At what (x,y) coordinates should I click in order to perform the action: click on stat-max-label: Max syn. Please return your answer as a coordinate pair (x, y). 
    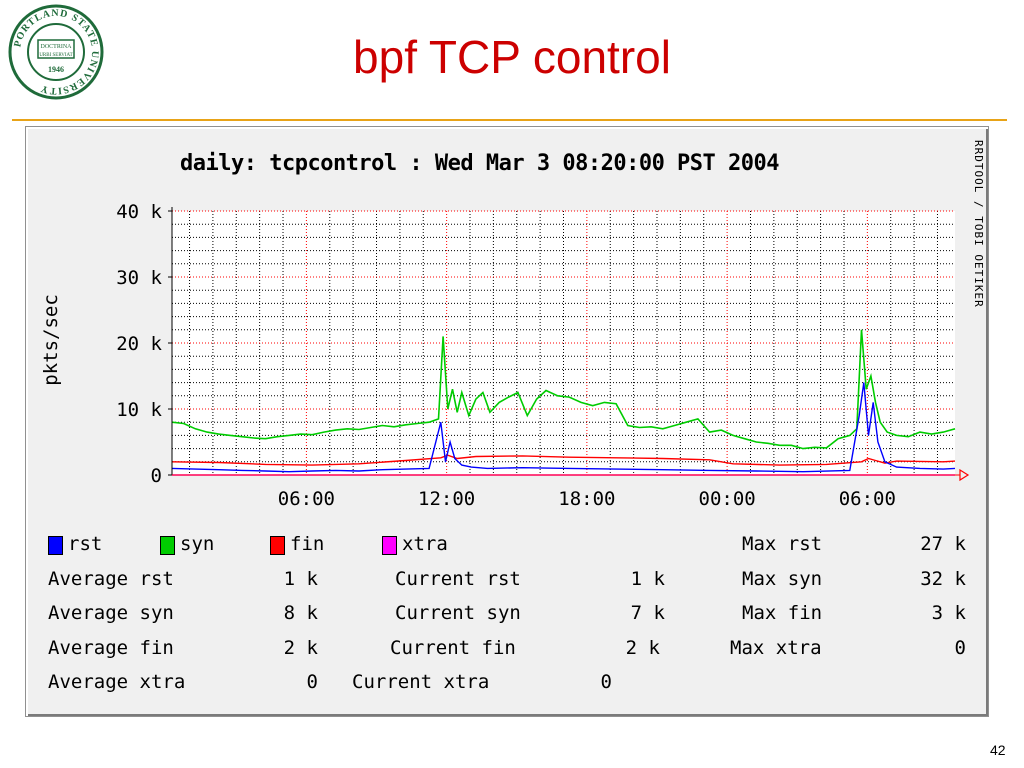
    Looking at the image, I should click on (782, 579).